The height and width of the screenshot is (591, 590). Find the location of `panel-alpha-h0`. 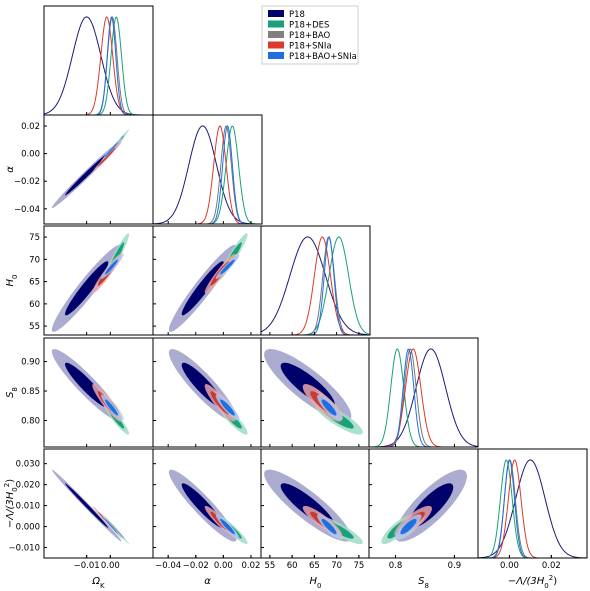

panel-alpha-h0 is located at coordinates (207, 280).